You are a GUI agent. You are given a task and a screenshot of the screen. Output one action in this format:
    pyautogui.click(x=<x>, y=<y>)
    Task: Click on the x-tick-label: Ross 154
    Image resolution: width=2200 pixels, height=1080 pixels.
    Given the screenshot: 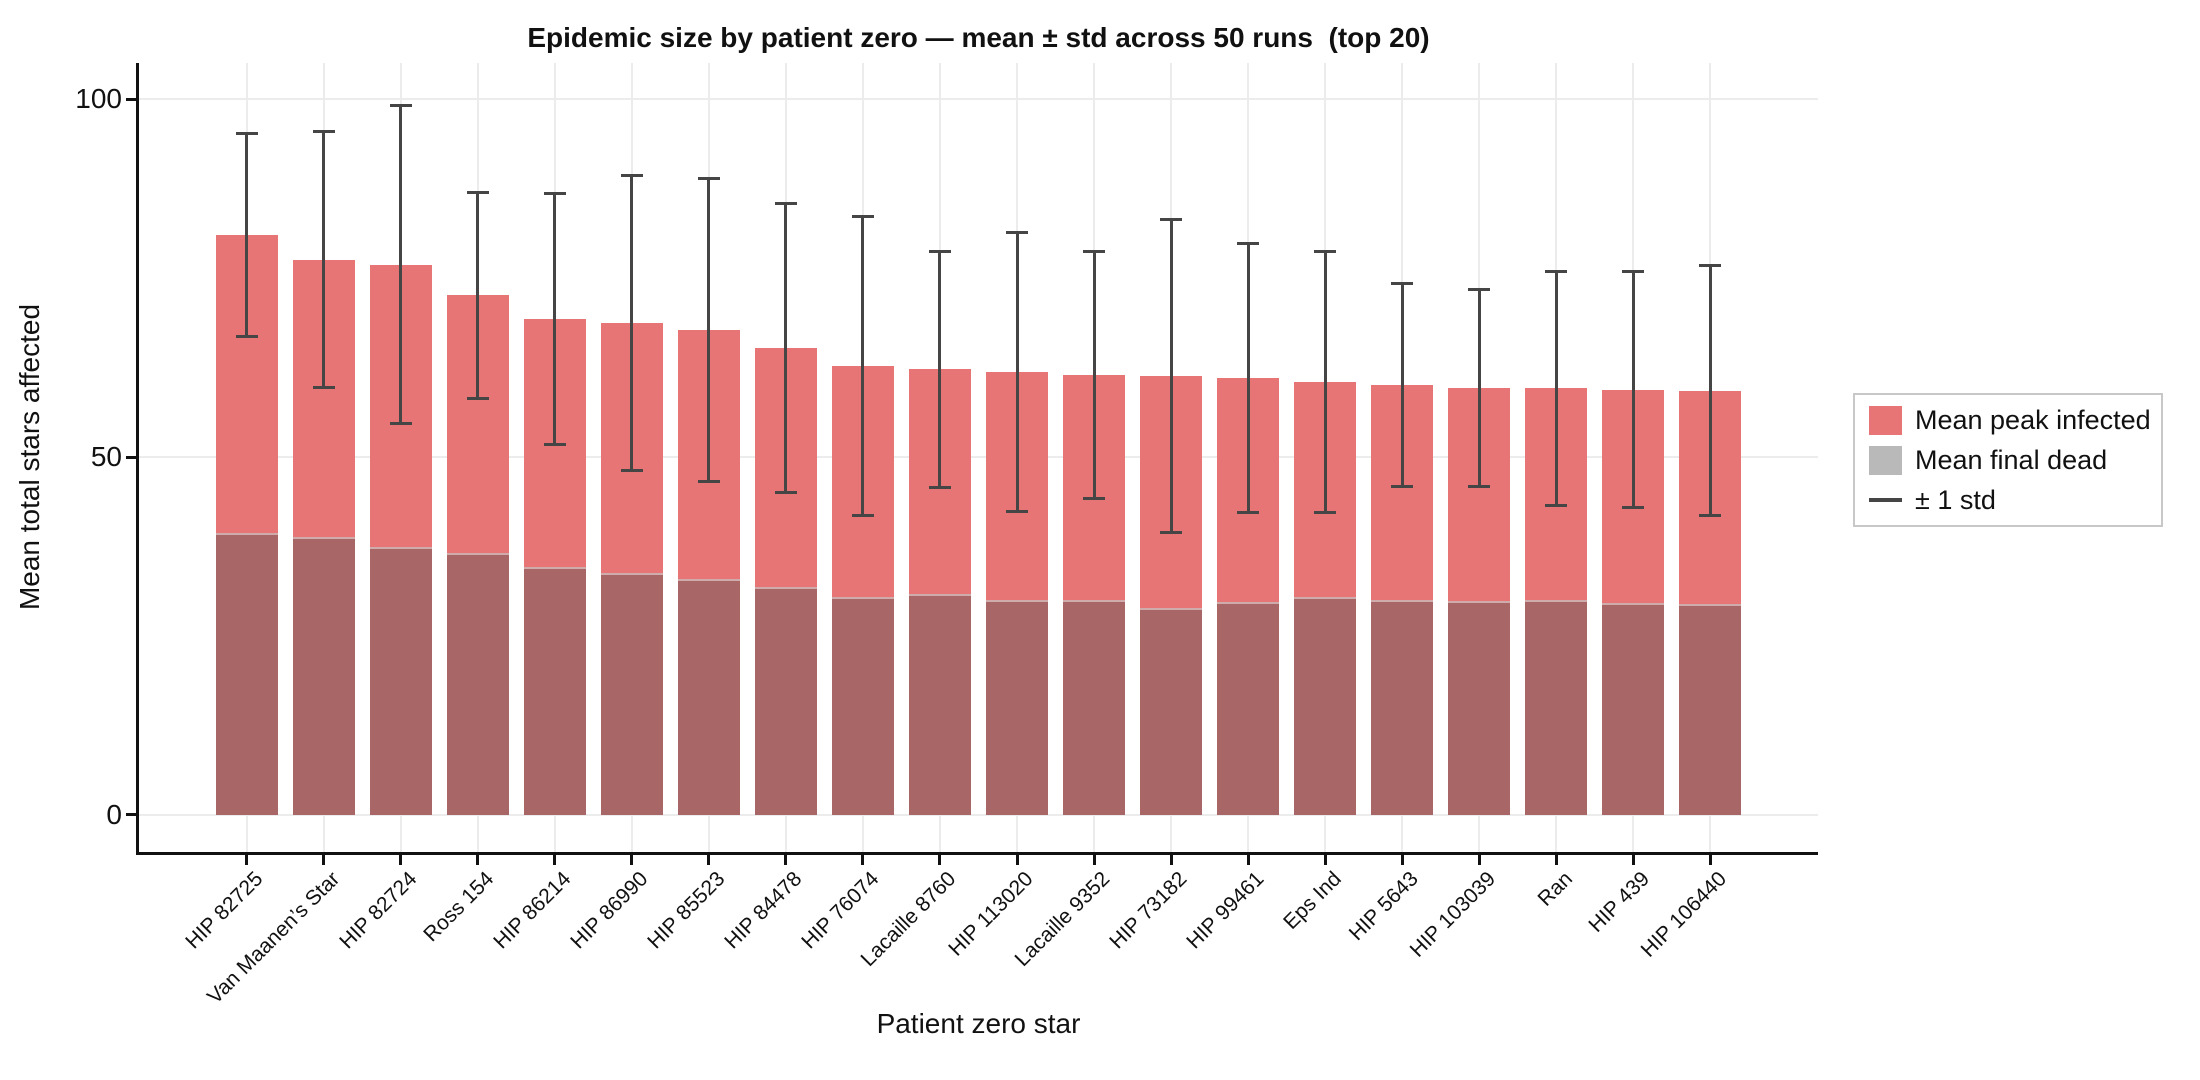 What is the action you would take?
    pyautogui.click(x=459, y=907)
    